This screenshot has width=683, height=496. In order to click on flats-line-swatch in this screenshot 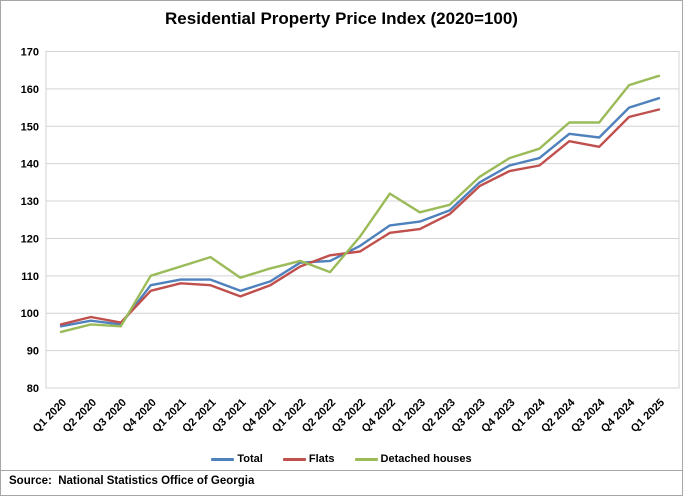, I will do `click(294, 459)`.